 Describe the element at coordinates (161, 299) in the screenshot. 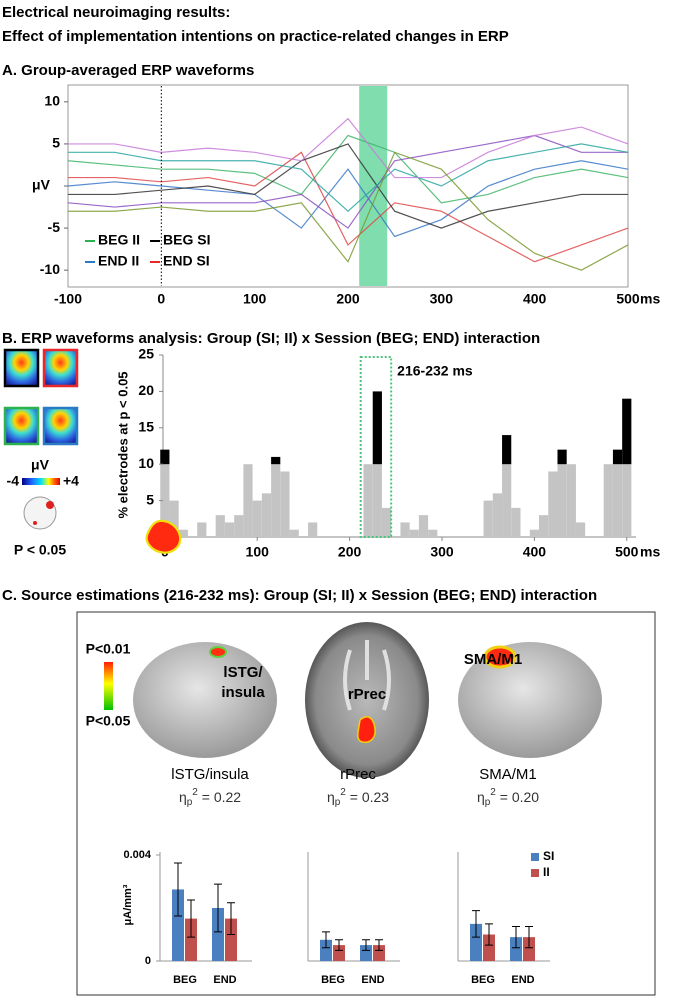

I see `x-tick-label: 0` at that location.